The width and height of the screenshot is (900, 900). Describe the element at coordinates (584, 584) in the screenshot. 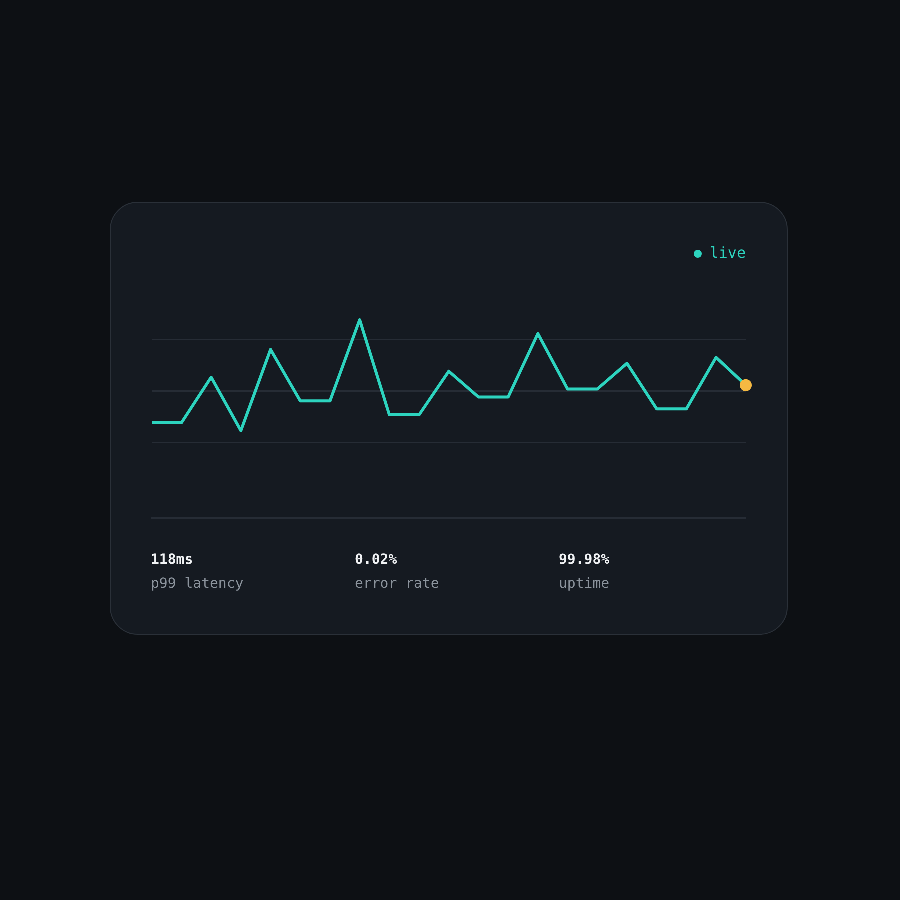

I see `text: uptime` at that location.